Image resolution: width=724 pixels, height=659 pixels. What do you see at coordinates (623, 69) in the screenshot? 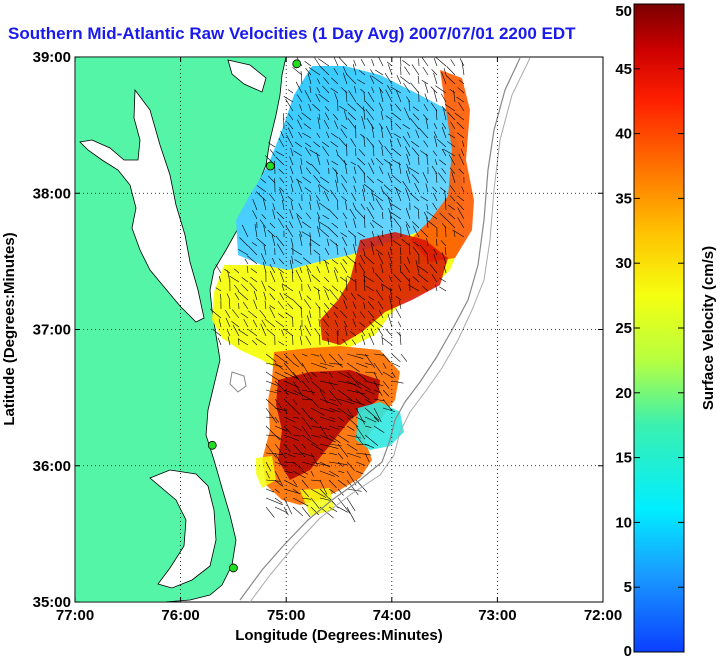
I see `colorbar-tick-label: 45` at bounding box center [623, 69].